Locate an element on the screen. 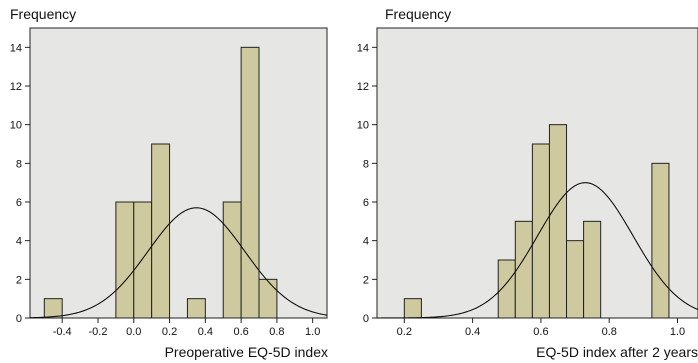  chart-right-y-tick-label-4: 8 is located at coordinates (366, 164).